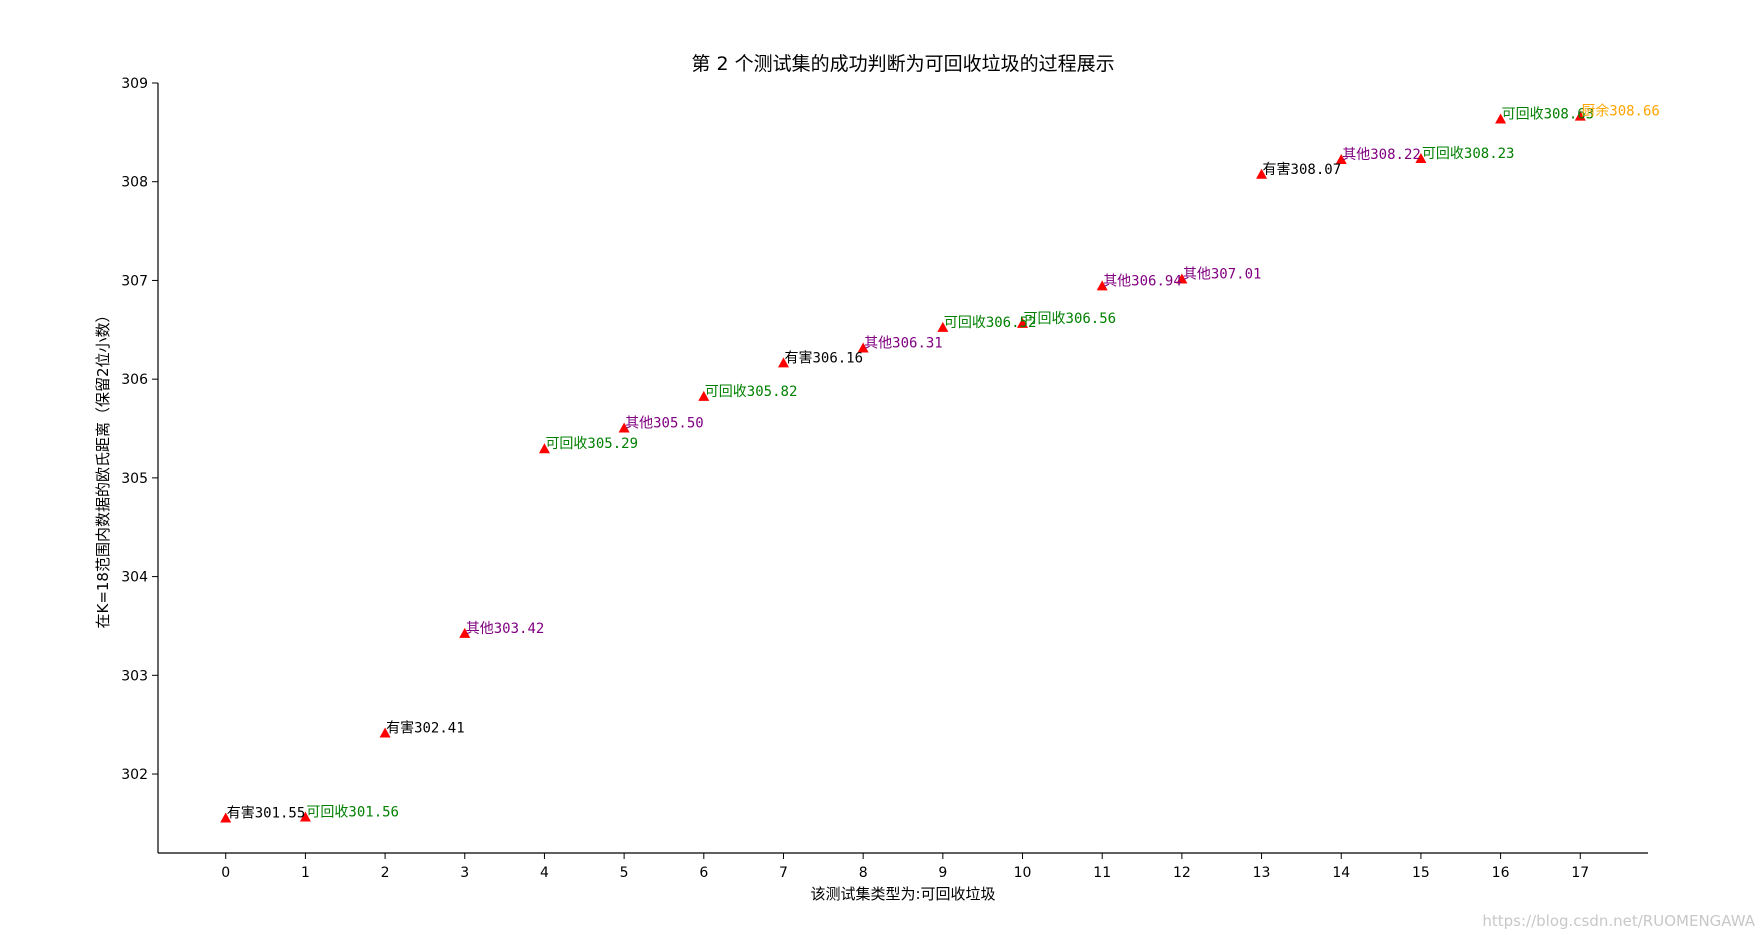 The height and width of the screenshot is (935, 1763). What do you see at coordinates (1620, 111) in the screenshot?
I see `data-point-label: 厨余308.66` at bounding box center [1620, 111].